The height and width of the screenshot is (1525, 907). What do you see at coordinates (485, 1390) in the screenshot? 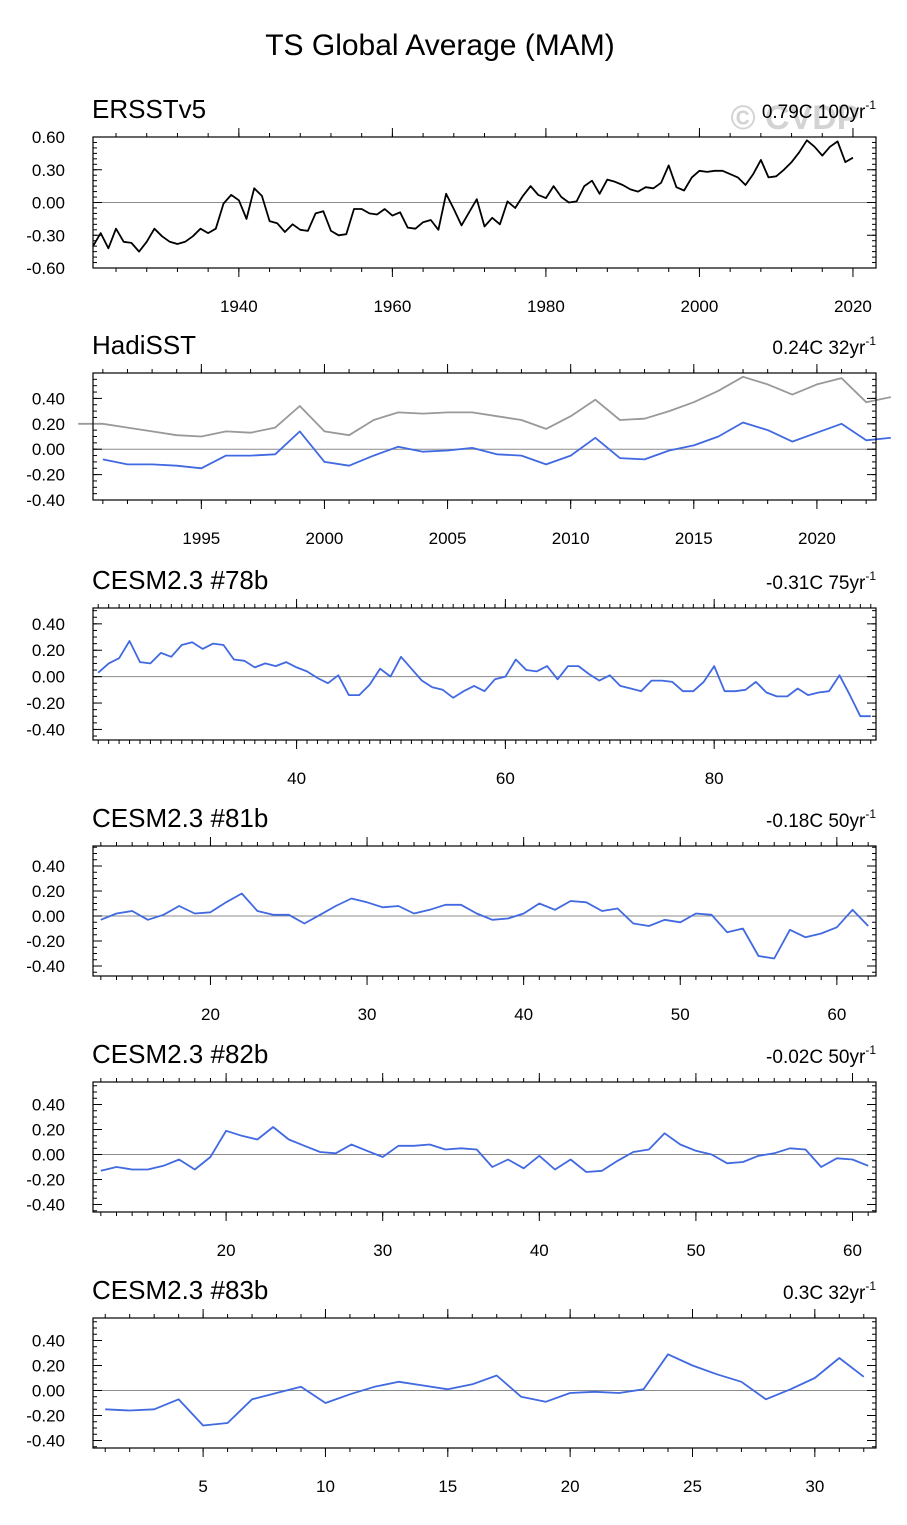
I see `series-line-cesm2-3-83b` at bounding box center [485, 1390].